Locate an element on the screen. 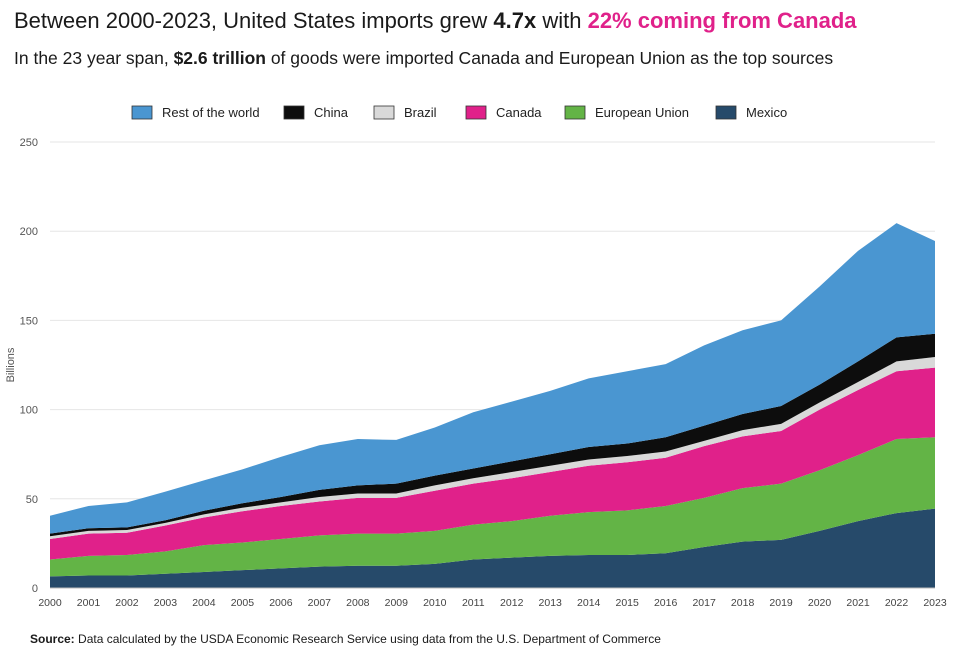 The height and width of the screenshot is (652, 958). x-tick-label: 2011 is located at coordinates (473, 603).